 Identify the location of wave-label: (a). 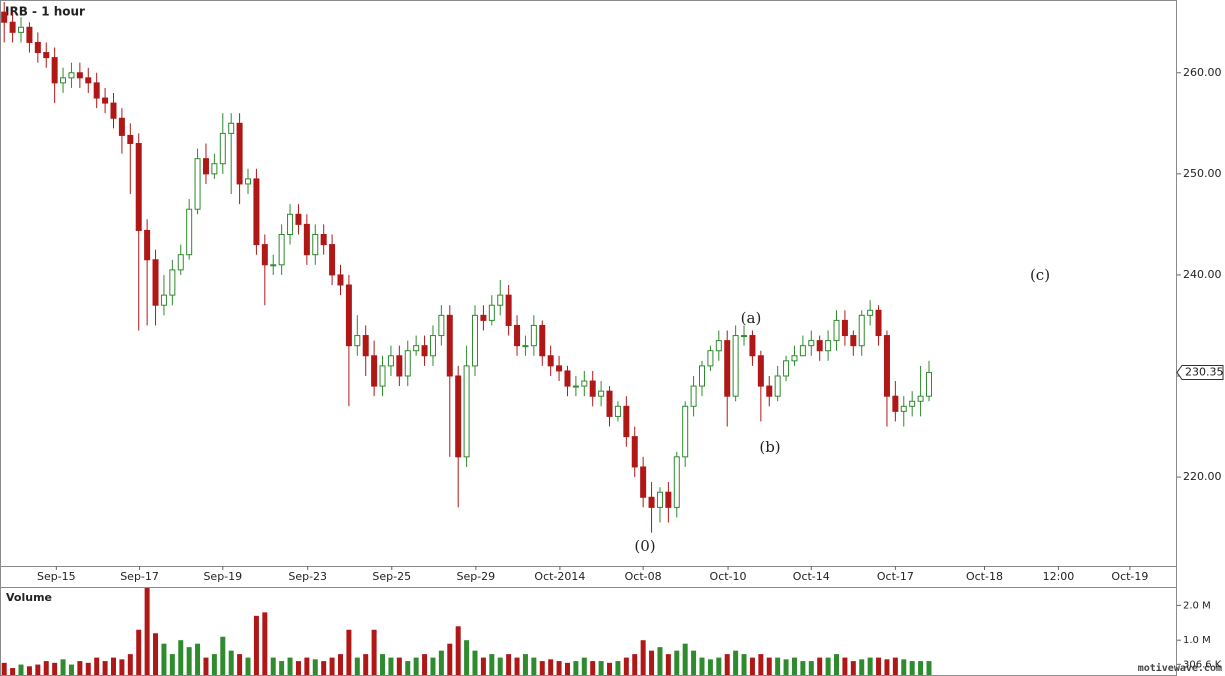
(751, 318).